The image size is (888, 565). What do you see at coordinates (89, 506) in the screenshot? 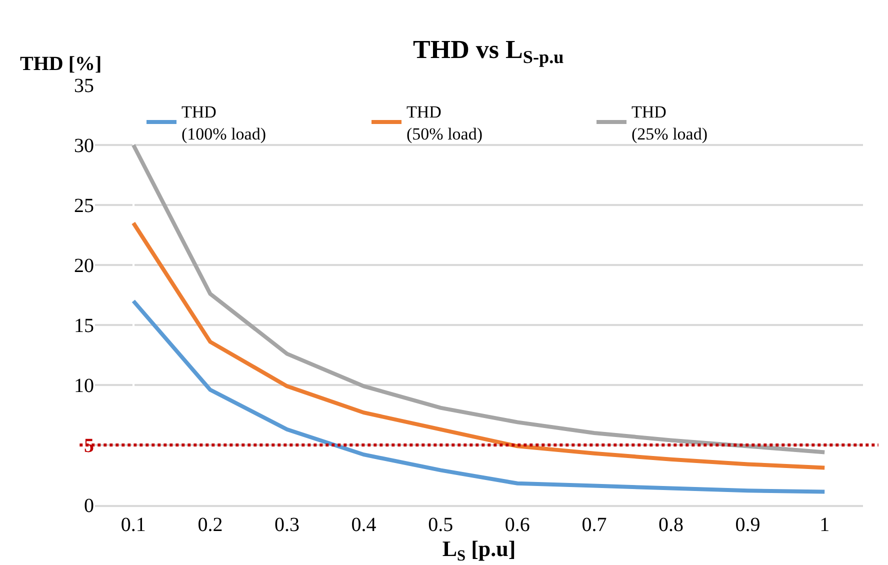
I see `y-tick-label: 0` at bounding box center [89, 506].